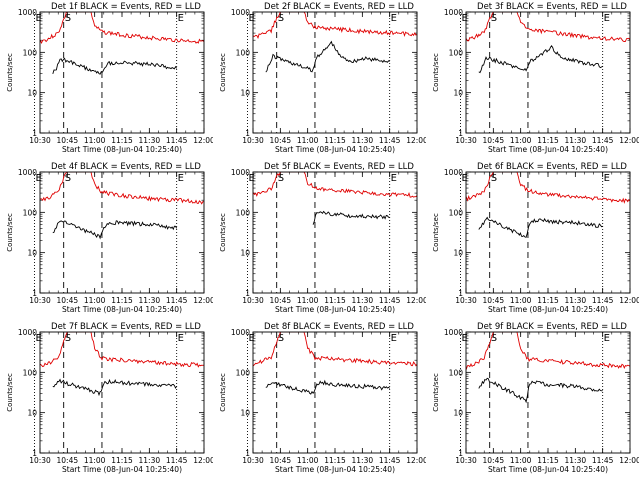 This screenshot has height=480, width=640. Describe the element at coordinates (552, 7) in the screenshot. I see `chart-title: Det 3f BLACK = Events, RED = LLD` at that location.